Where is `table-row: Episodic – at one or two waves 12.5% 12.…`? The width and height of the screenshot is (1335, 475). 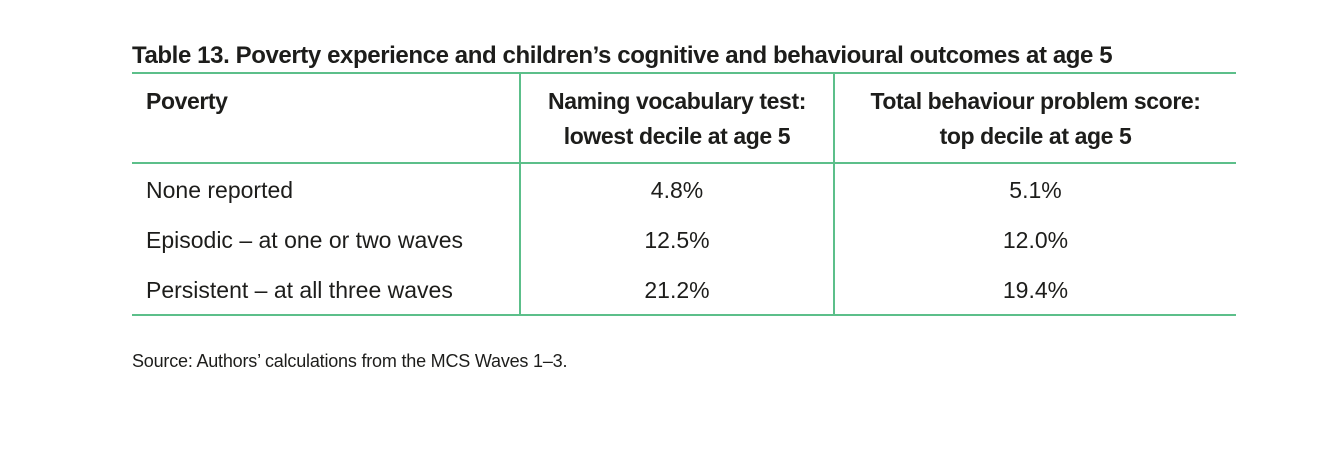 table-row: Episodic – at one or two waves 12.5% 12.… is located at coordinates (684, 240).